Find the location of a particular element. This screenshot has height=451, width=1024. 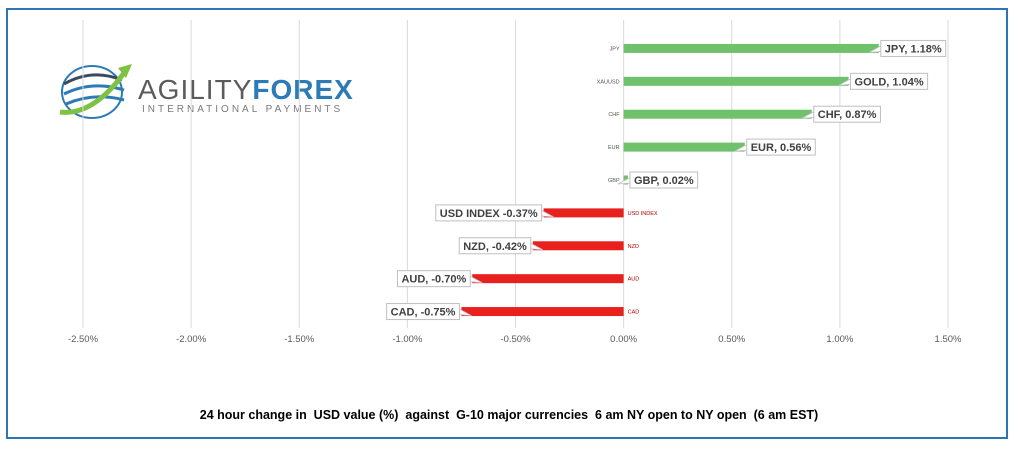

data-label: JPY, 1.18% is located at coordinates (913, 49).